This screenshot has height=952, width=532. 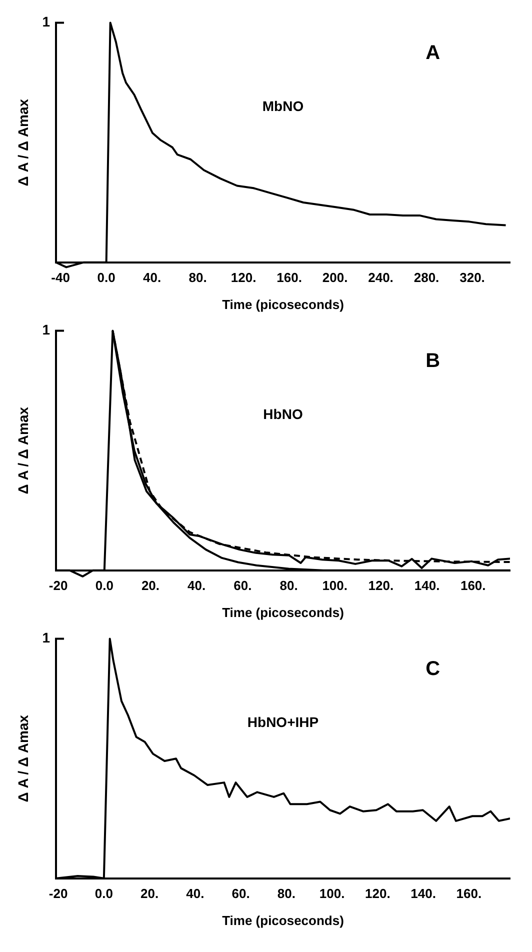 I want to click on x-tick-label: 240., so click(x=381, y=277).